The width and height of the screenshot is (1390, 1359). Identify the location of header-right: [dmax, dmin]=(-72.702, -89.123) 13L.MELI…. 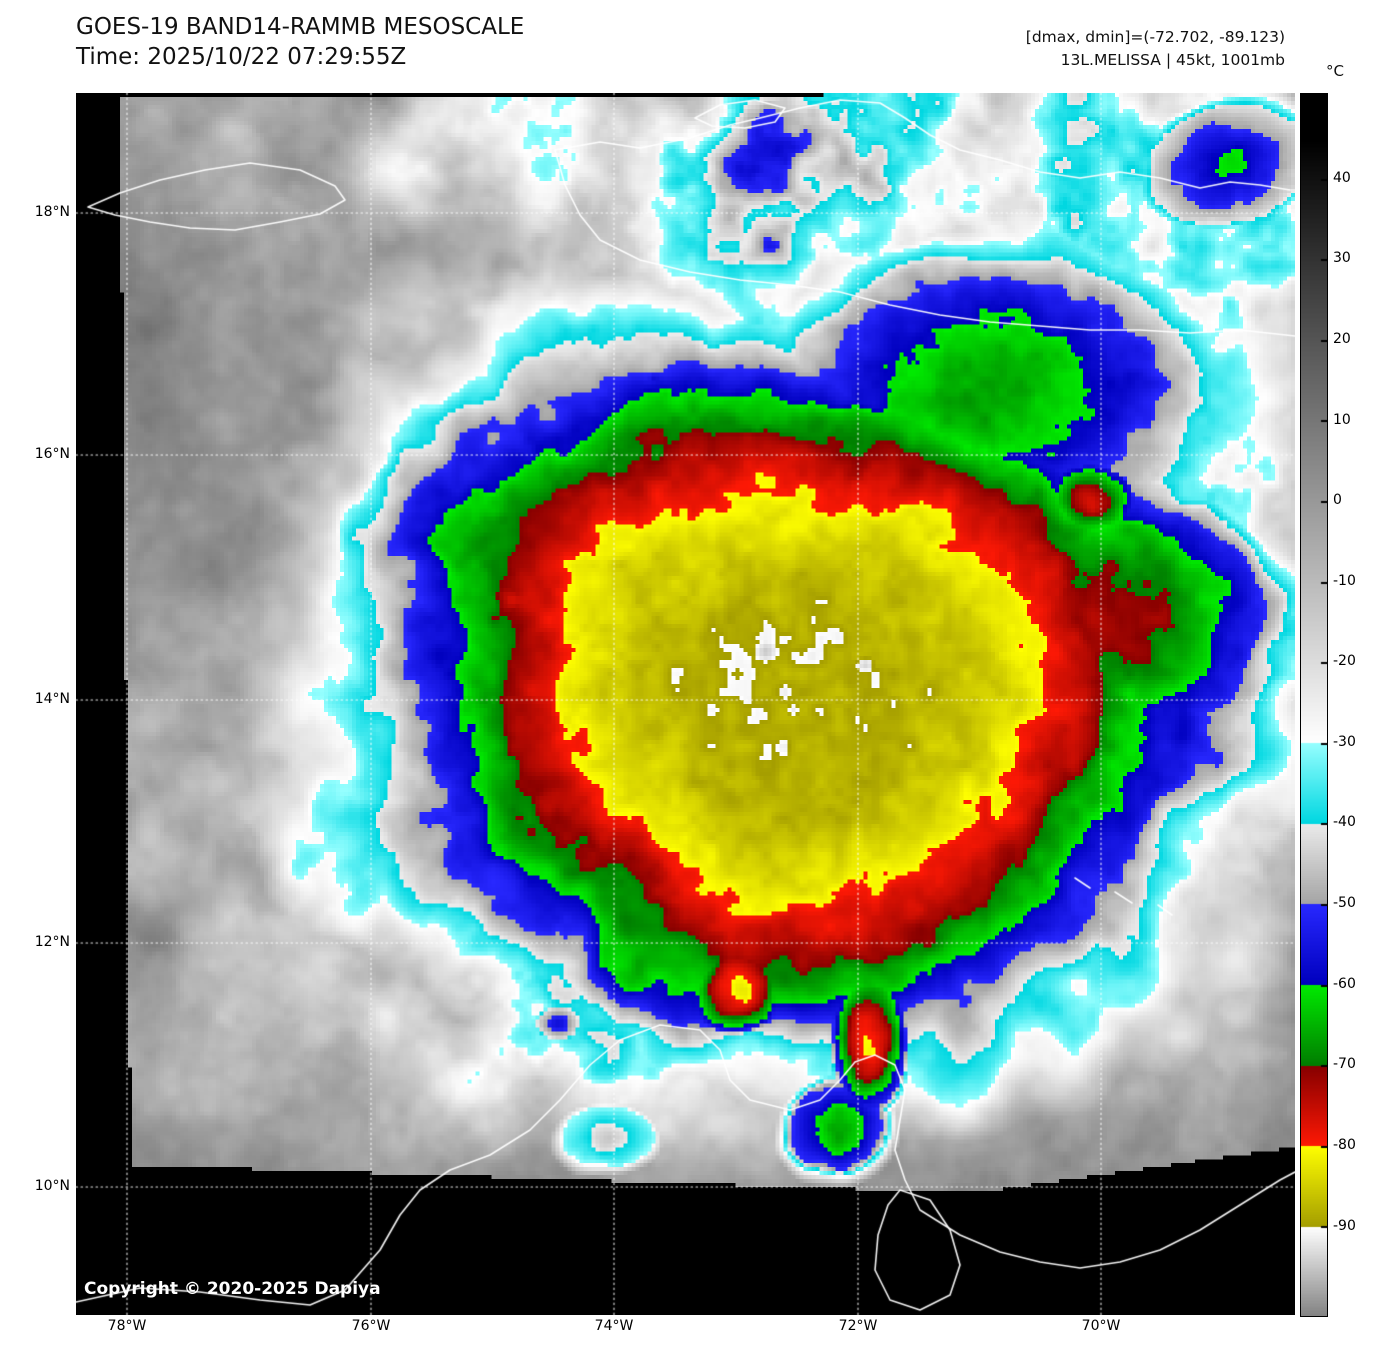
(1155, 49).